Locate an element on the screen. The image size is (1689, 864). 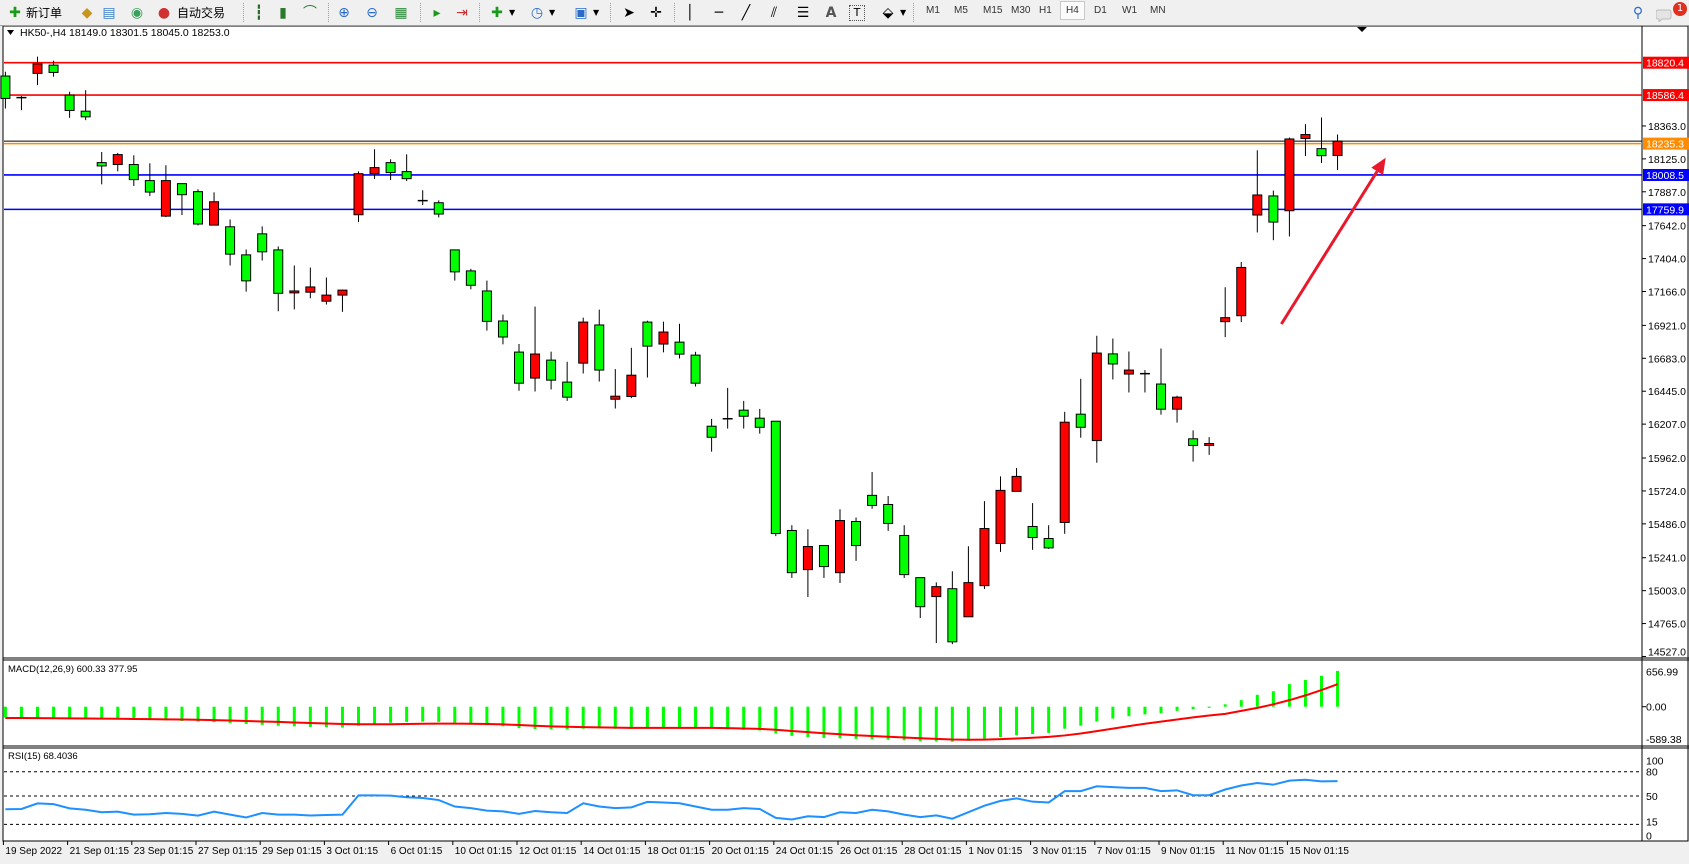
templates-button: ▣ ▼ is located at coordinates (585, 12).